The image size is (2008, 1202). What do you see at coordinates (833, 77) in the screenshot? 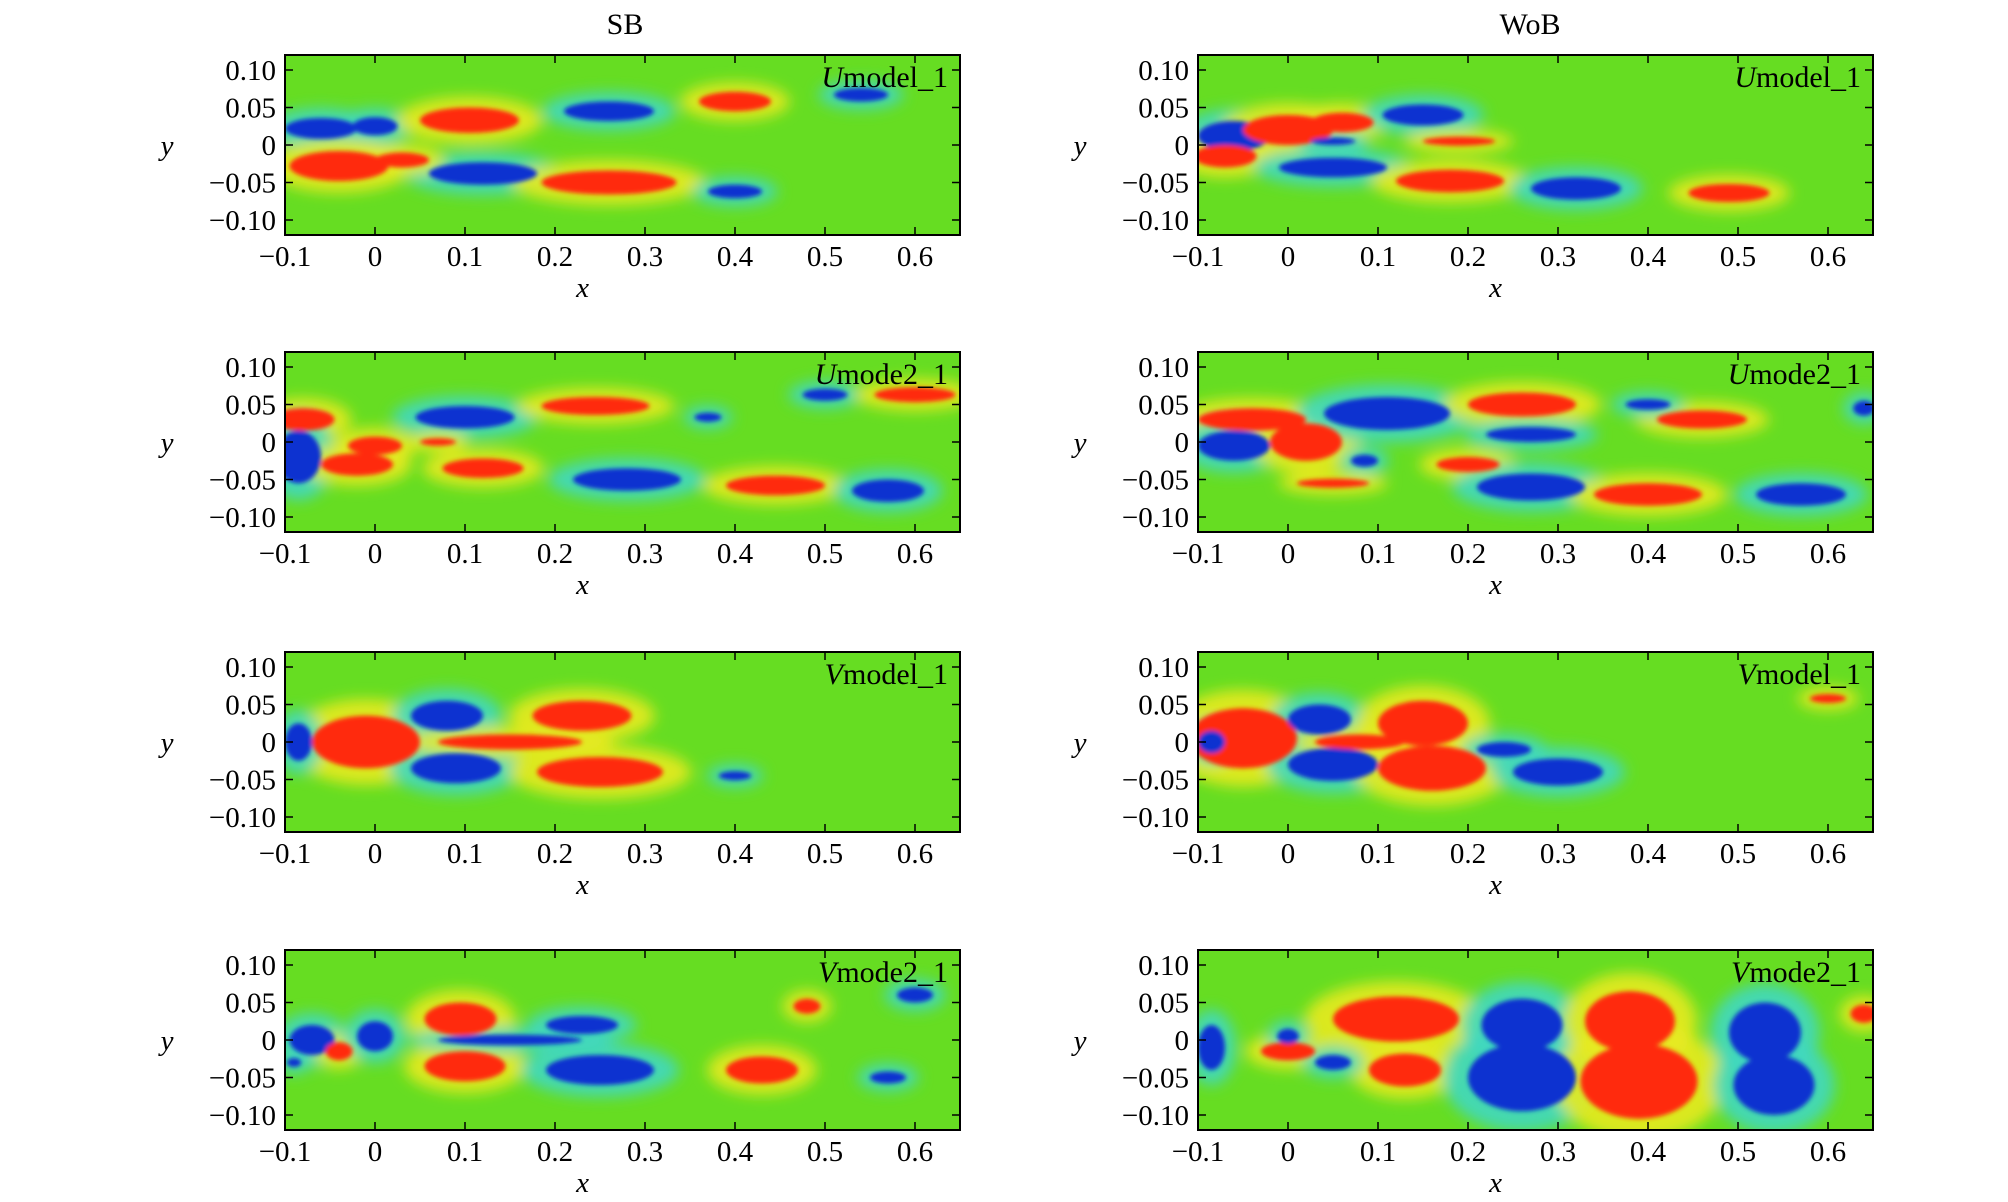
I see `panel-label-symbol: U` at bounding box center [833, 77].